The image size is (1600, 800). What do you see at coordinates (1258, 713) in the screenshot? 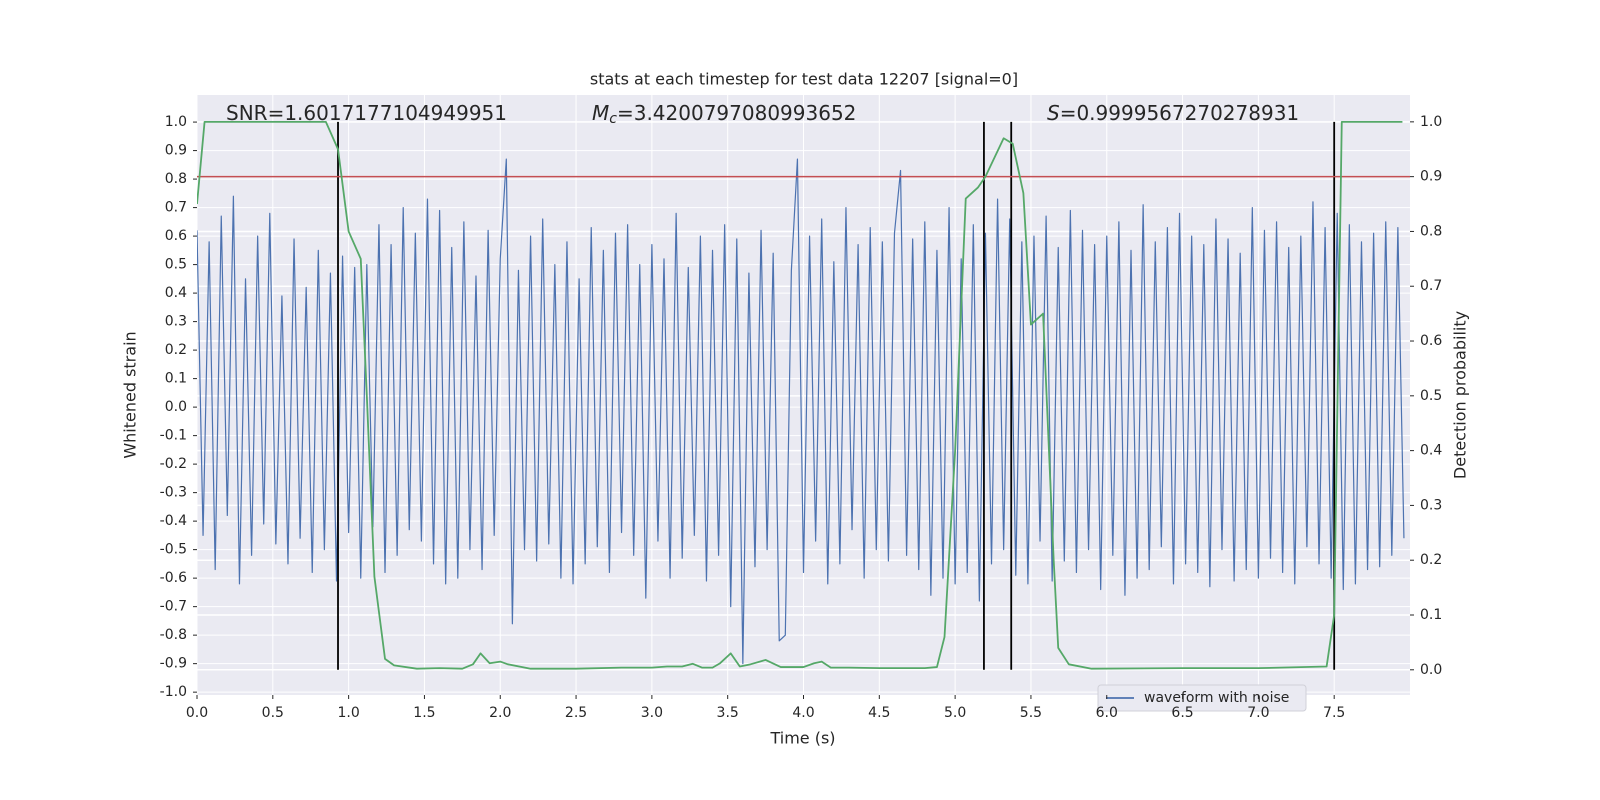
I see `x-tick-label: 7.0` at bounding box center [1258, 713].